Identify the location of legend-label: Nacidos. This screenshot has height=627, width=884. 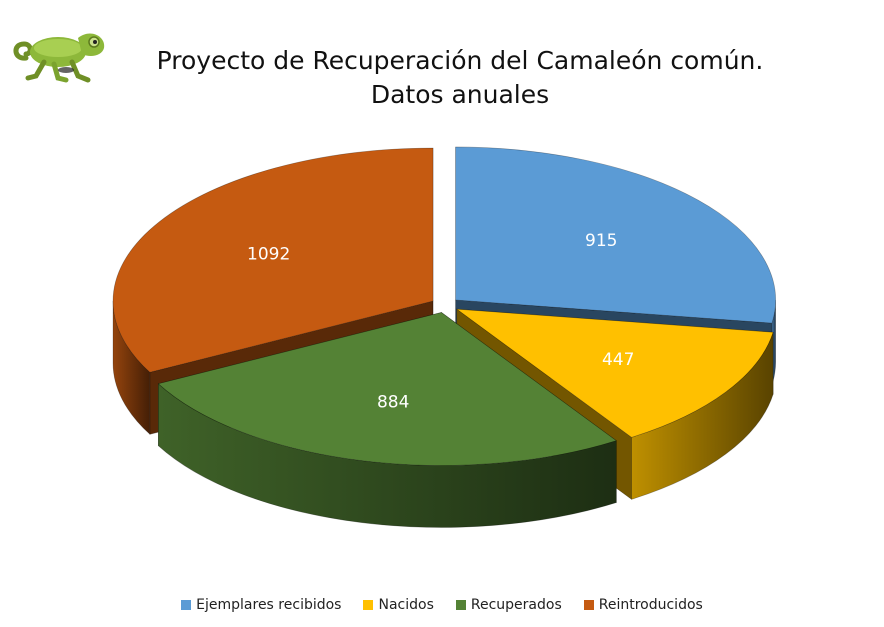
(406, 605).